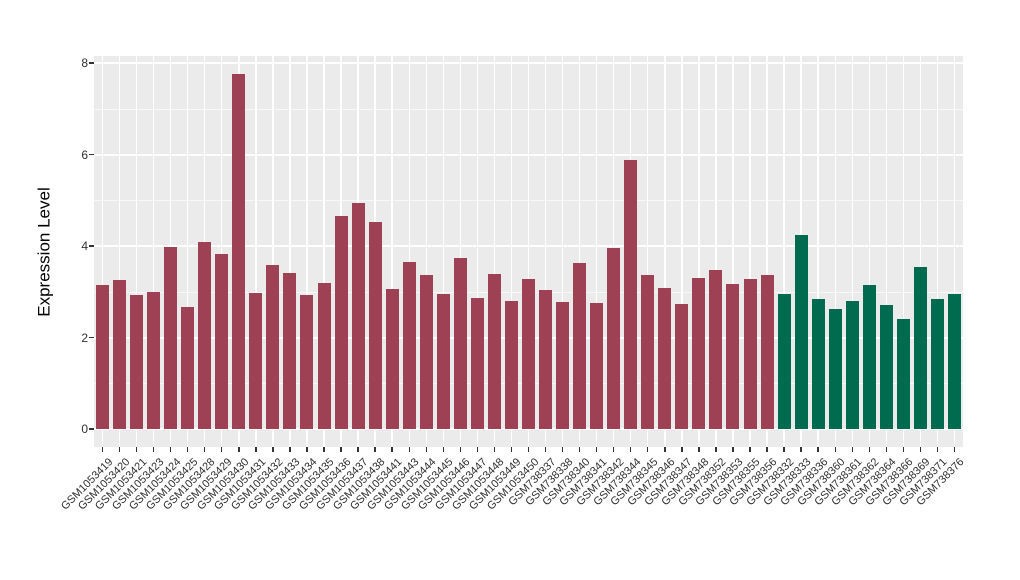 This screenshot has width=1020, height=580. I want to click on y-tick-label: 4, so click(84, 246).